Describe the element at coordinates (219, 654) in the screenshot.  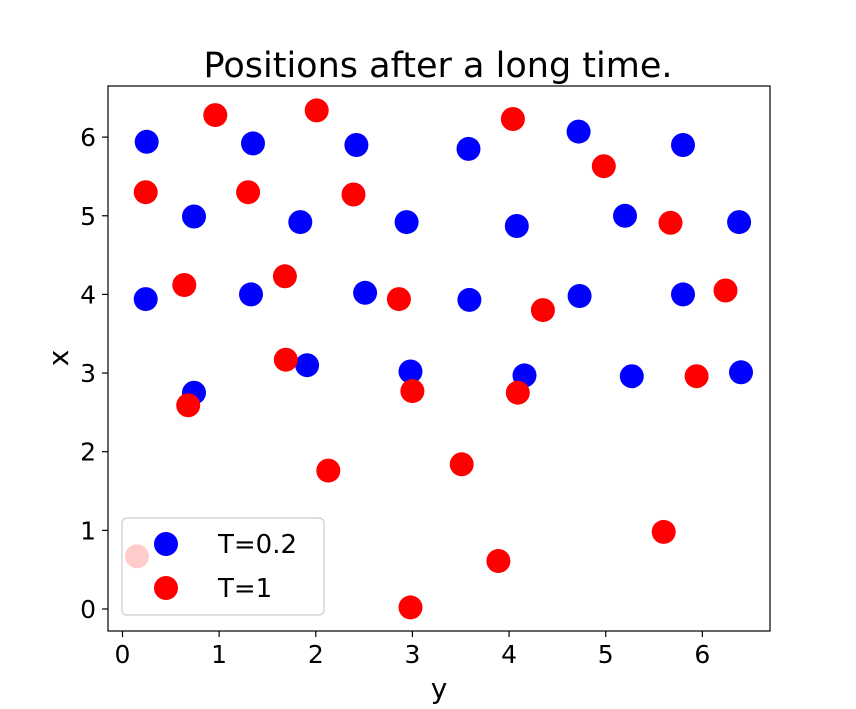
I see `x-tick-label: 1` at that location.